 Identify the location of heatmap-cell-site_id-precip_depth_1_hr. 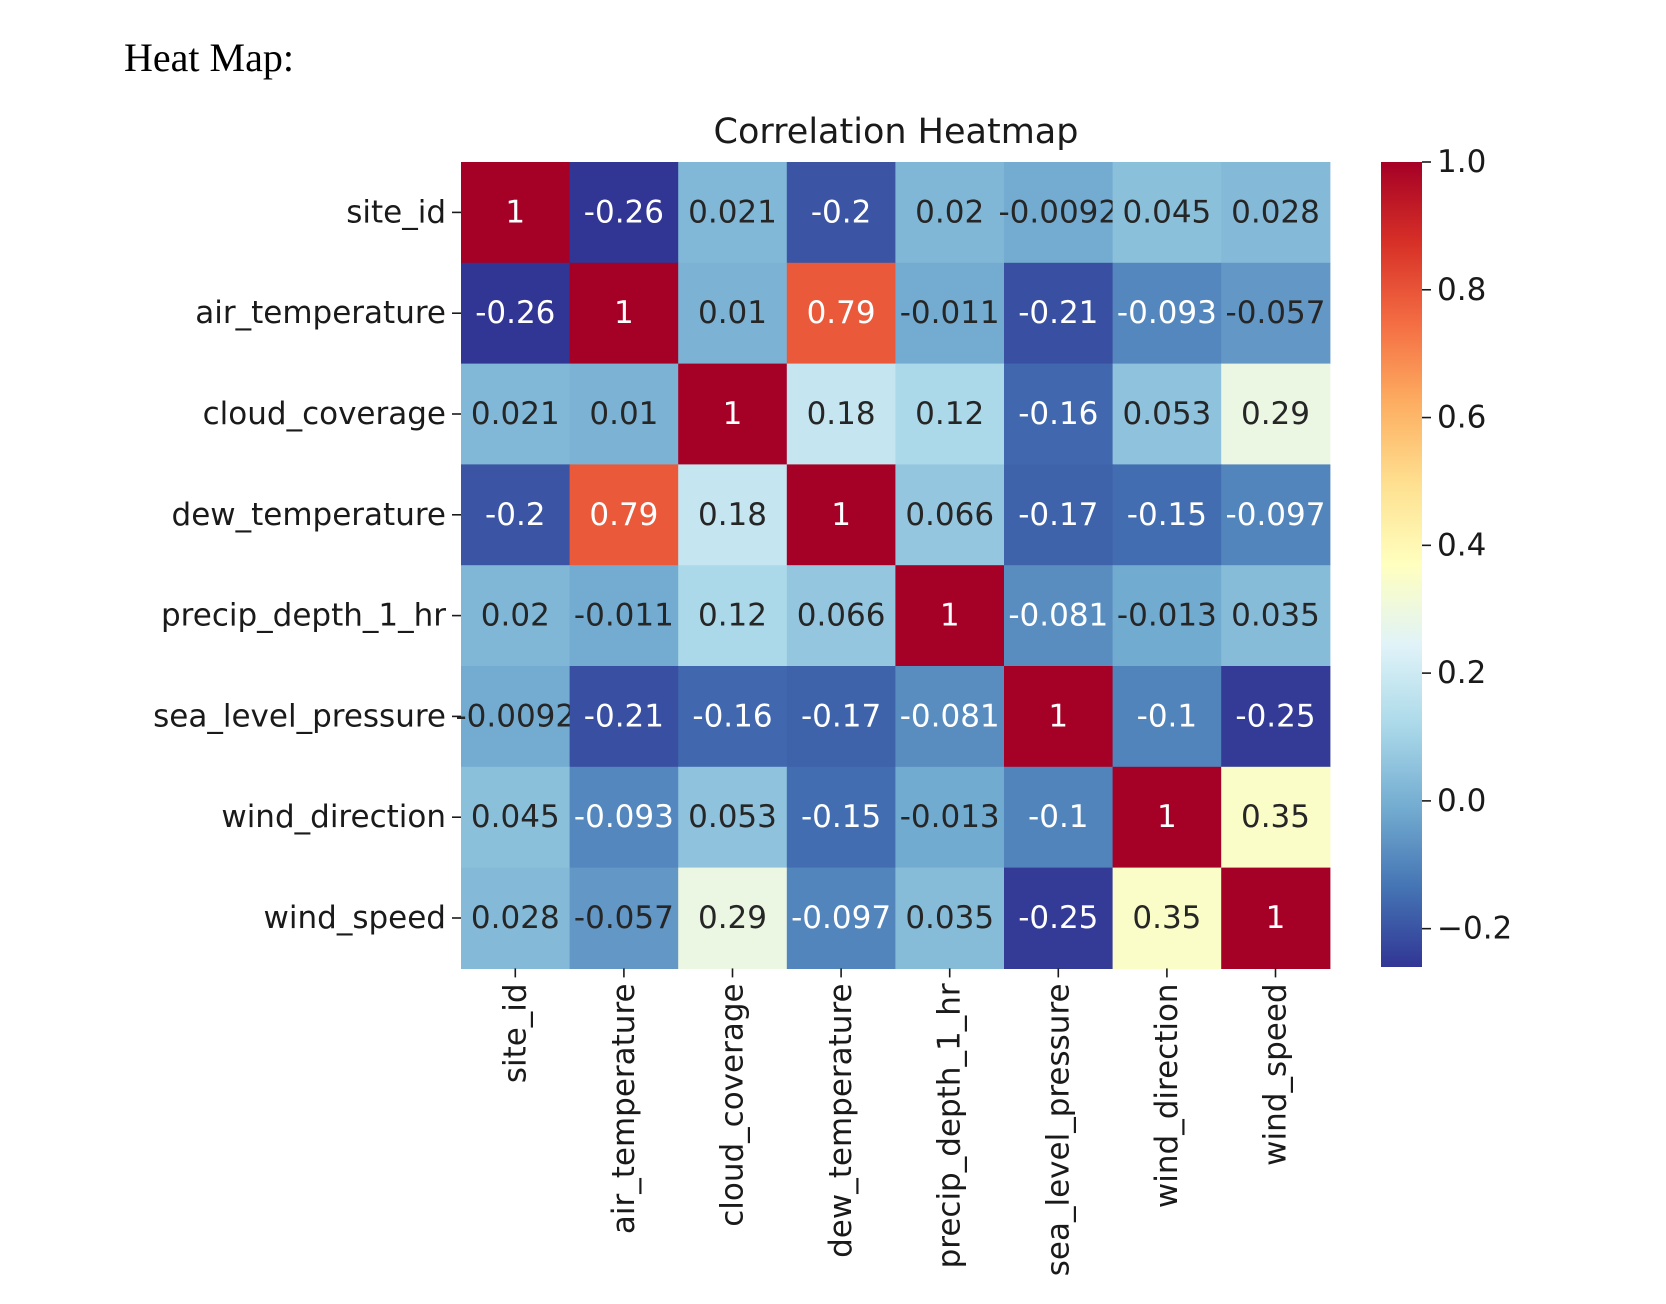
(950, 213).